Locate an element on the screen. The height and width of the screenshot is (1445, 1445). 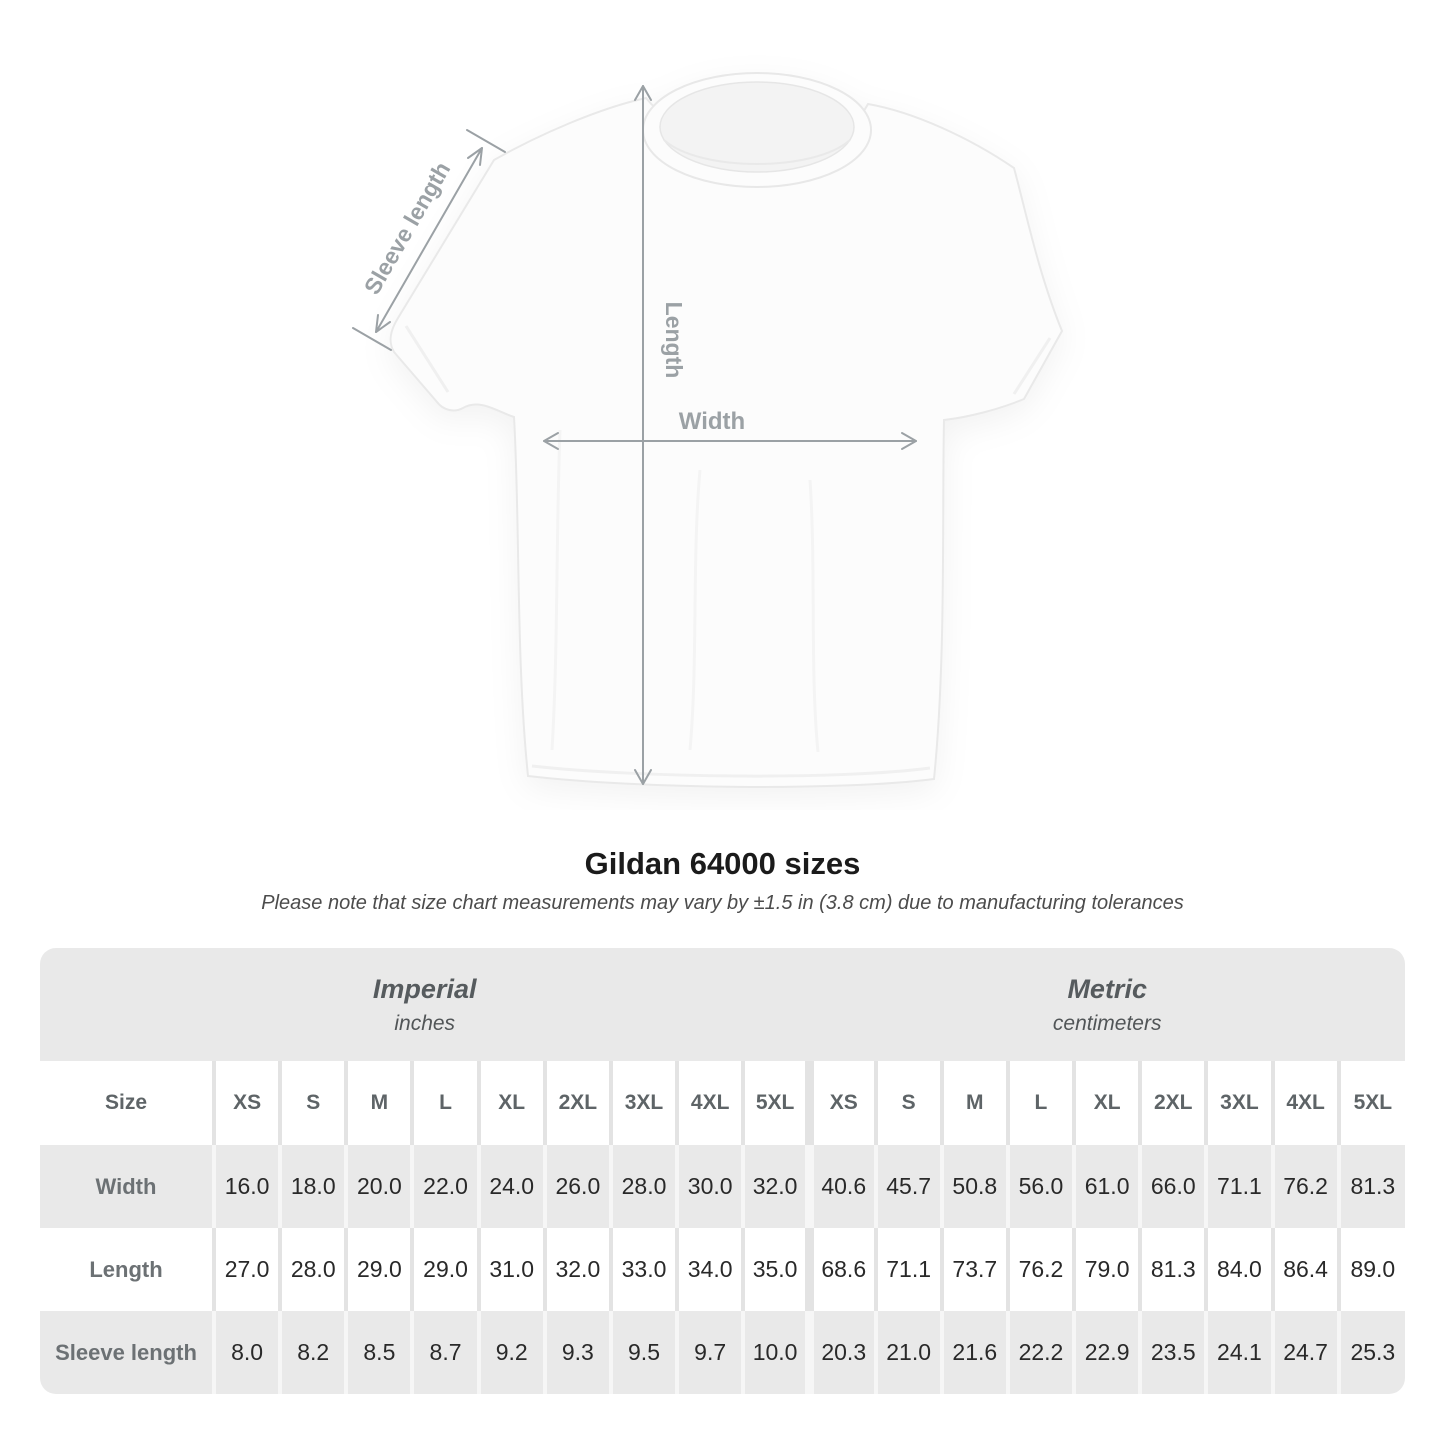
collar is located at coordinates (757, 130).